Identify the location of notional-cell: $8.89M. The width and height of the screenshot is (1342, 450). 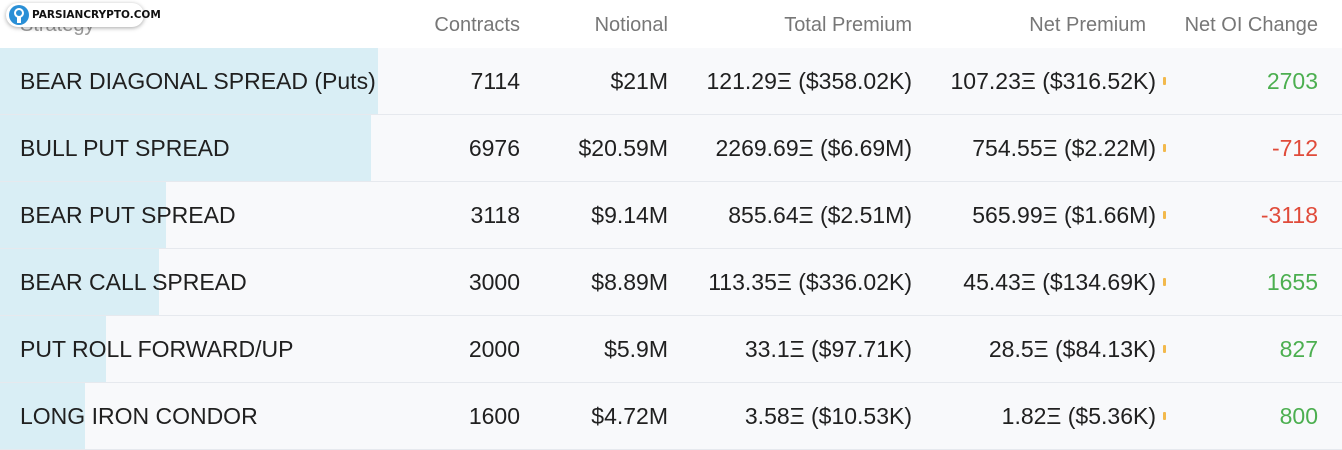
(629, 282).